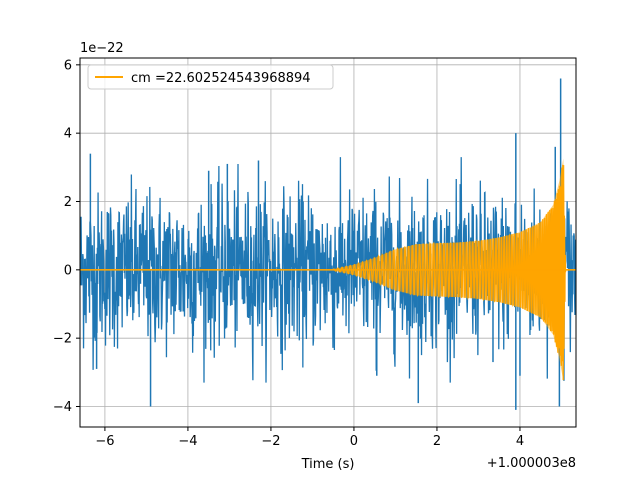 Image resolution: width=640 pixels, height=480 pixels. Describe the element at coordinates (68, 134) in the screenshot. I see `y-tick-label: 4` at that location.